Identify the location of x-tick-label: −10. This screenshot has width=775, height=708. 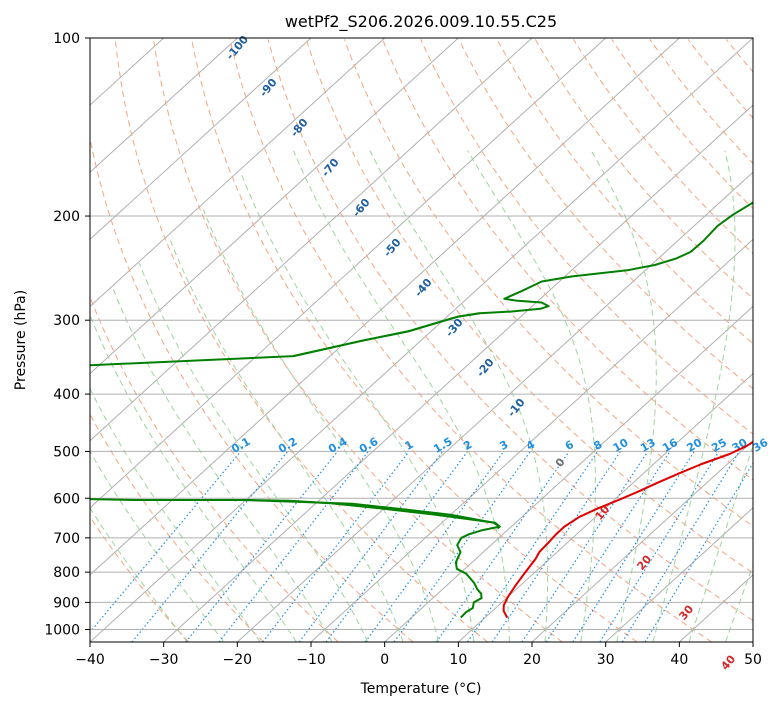
(311, 660).